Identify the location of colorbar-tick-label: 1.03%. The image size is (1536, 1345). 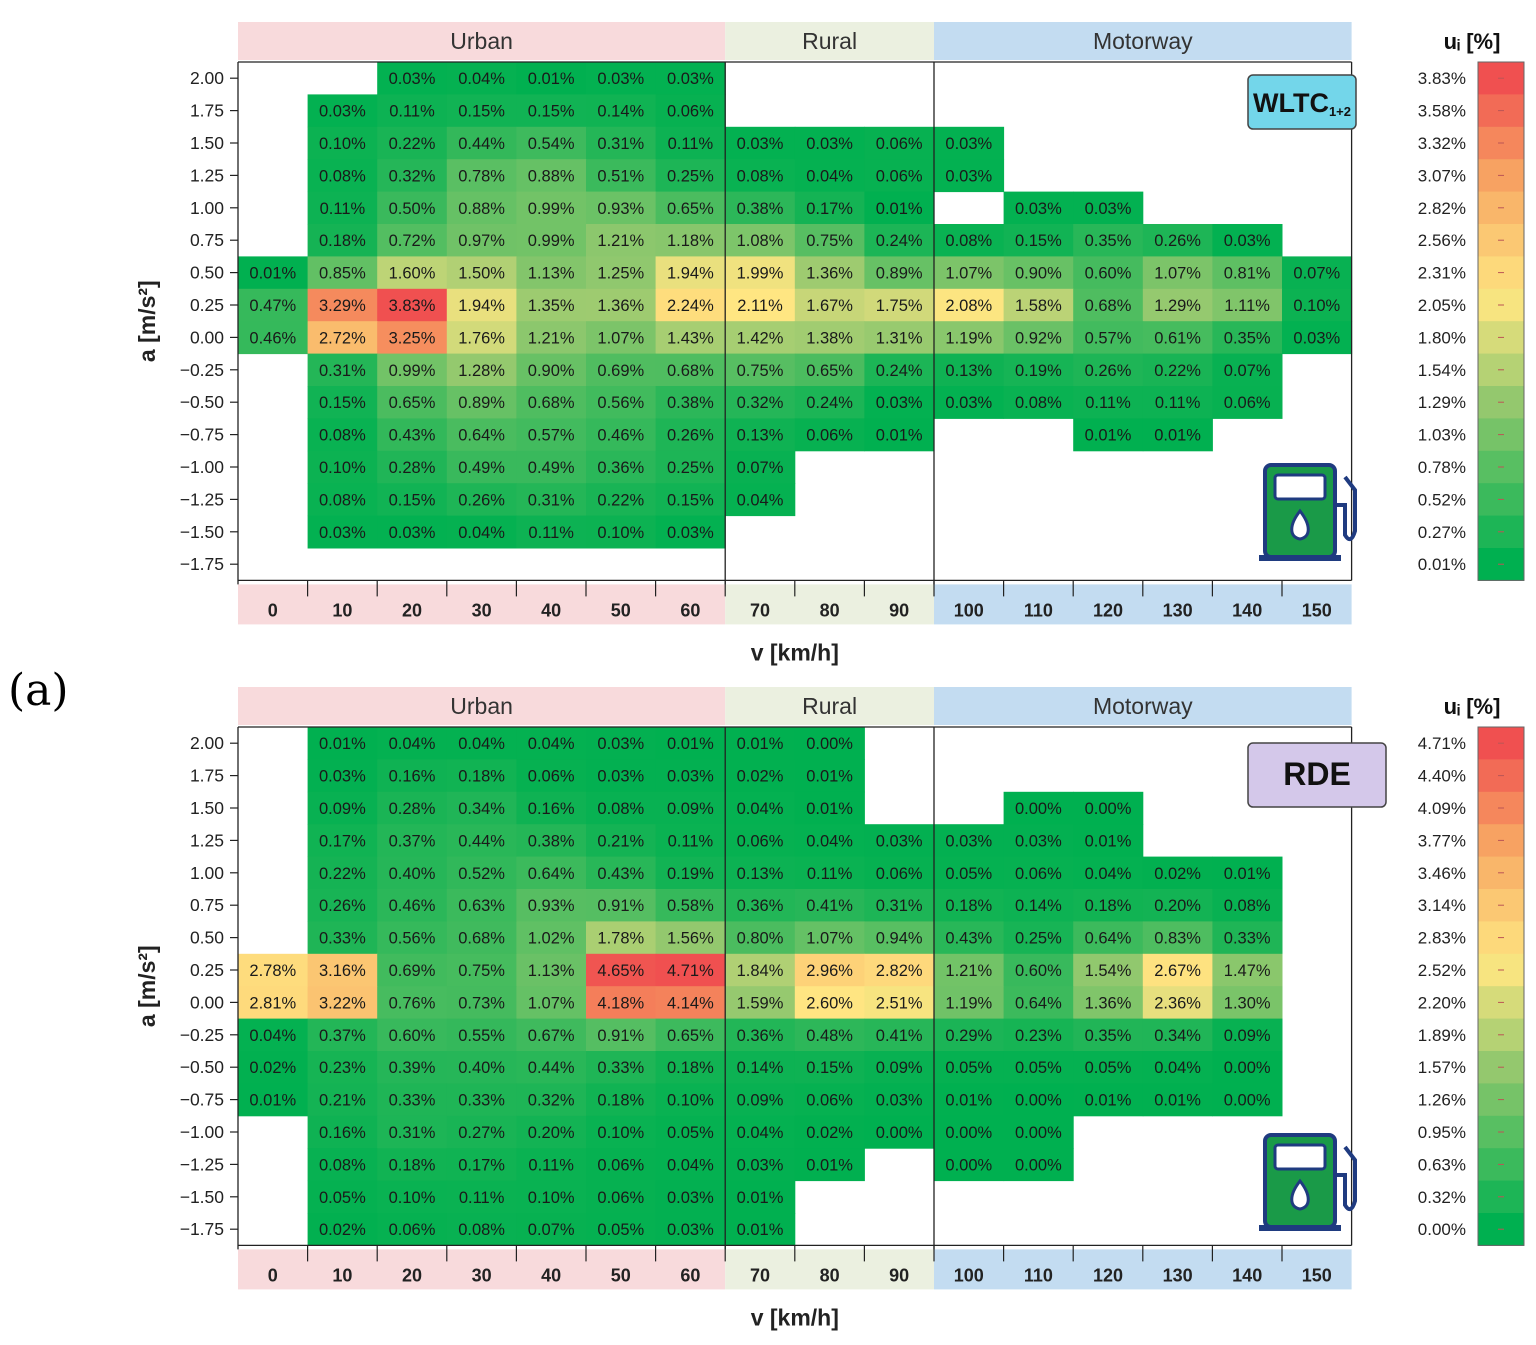
(1442, 435).